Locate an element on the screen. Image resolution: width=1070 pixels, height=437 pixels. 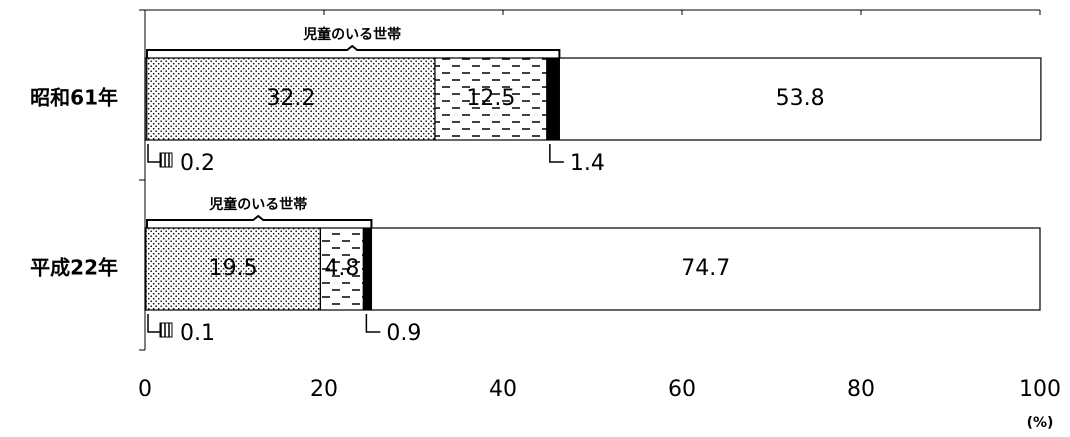
category-label: 昭和61年 is located at coordinates (74, 98).